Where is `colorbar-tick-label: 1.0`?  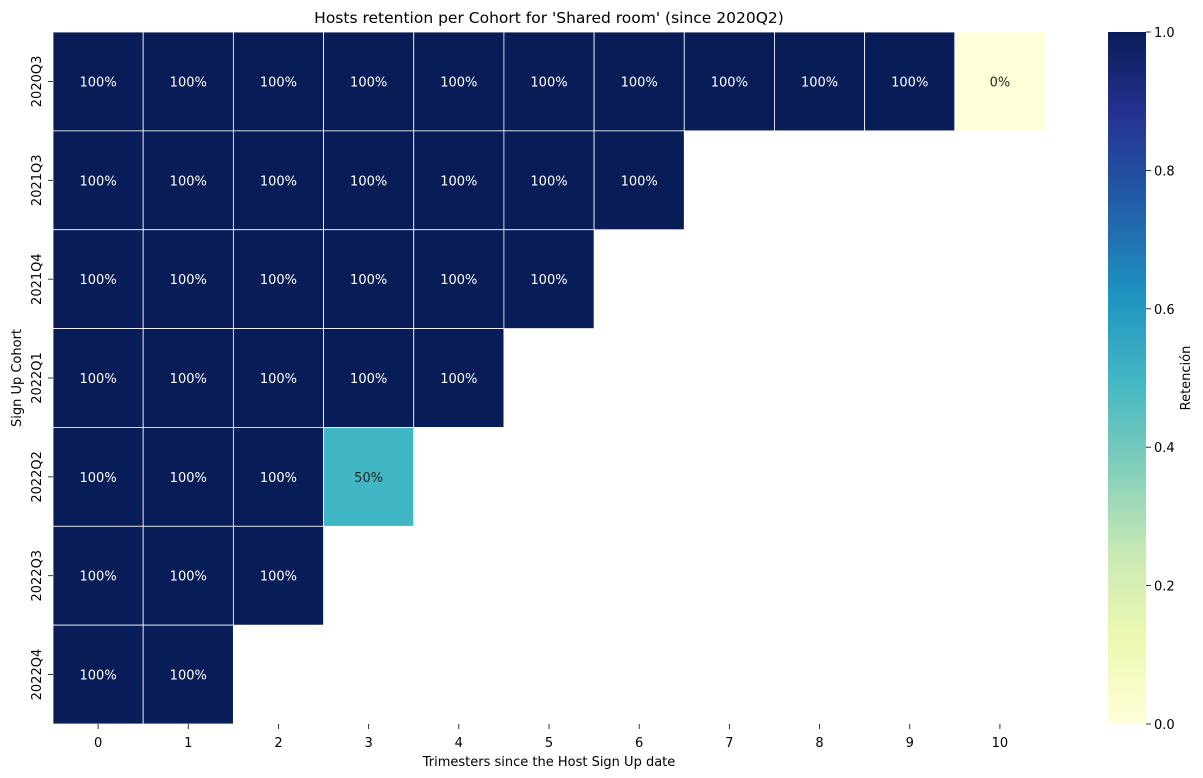
colorbar-tick-label: 1.0 is located at coordinates (1164, 33).